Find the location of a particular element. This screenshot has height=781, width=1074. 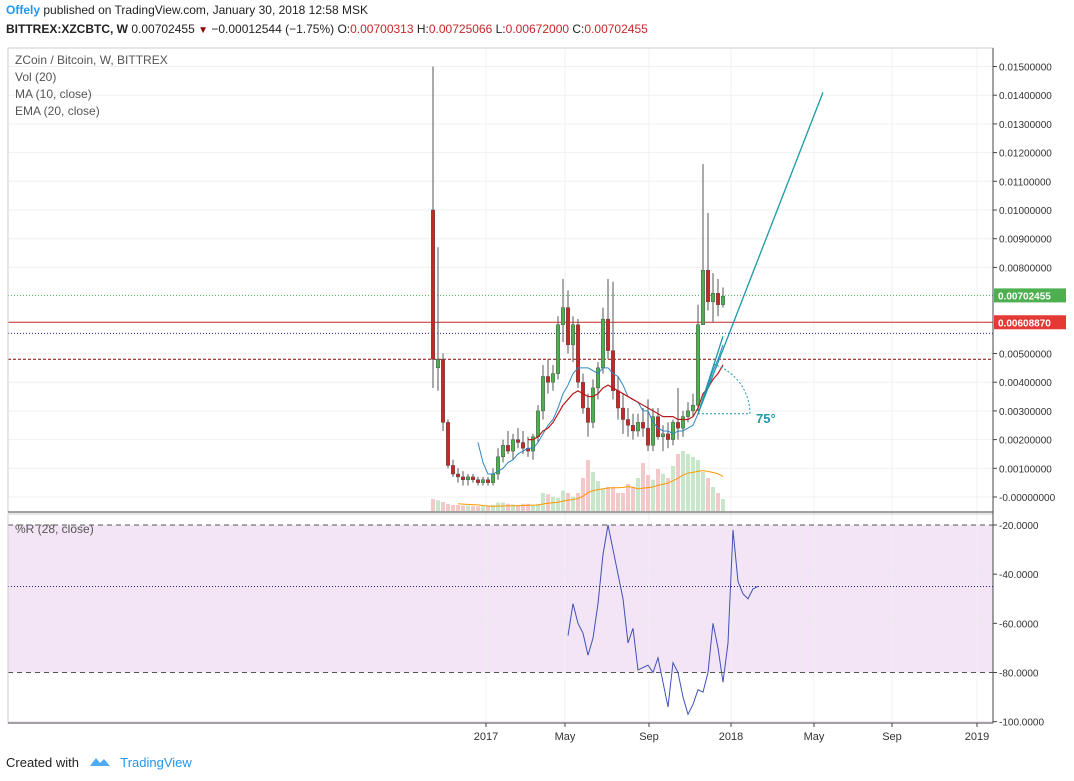

y-tick-label: 0.00200000 is located at coordinates (1025, 441).